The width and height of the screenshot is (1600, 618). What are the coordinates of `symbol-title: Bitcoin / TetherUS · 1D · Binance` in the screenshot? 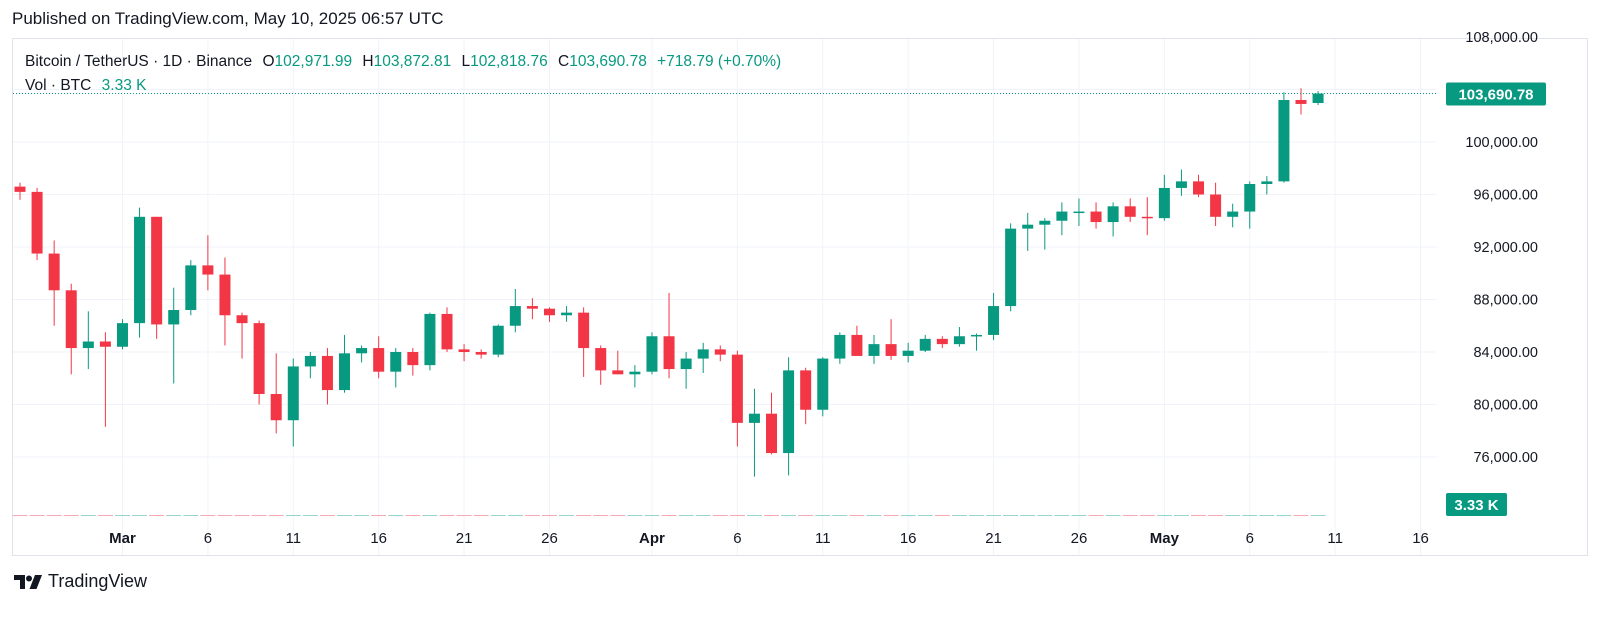 It's located at (139, 61).